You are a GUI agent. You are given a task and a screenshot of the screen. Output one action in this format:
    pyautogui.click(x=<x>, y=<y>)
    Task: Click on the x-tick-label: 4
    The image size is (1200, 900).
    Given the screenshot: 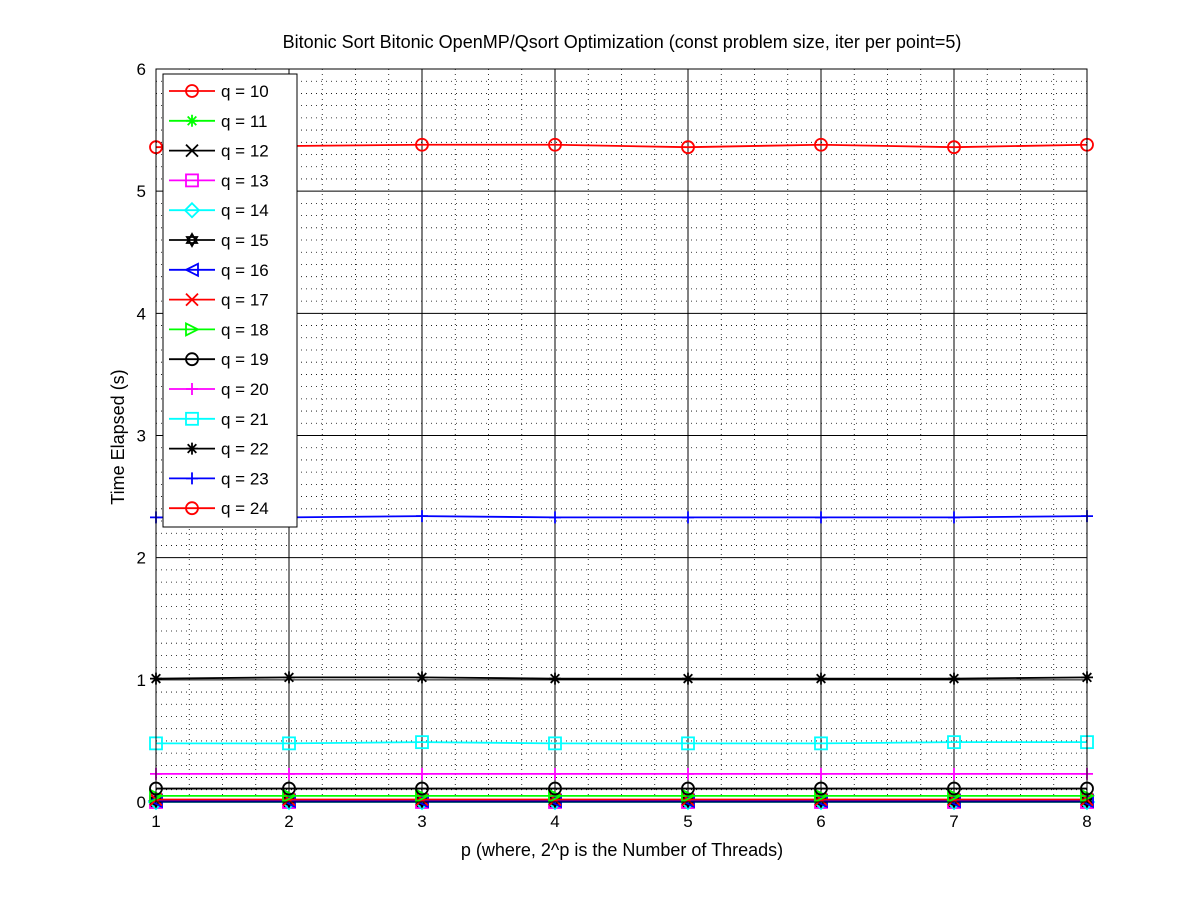 What is the action you would take?
    pyautogui.click(x=554, y=821)
    